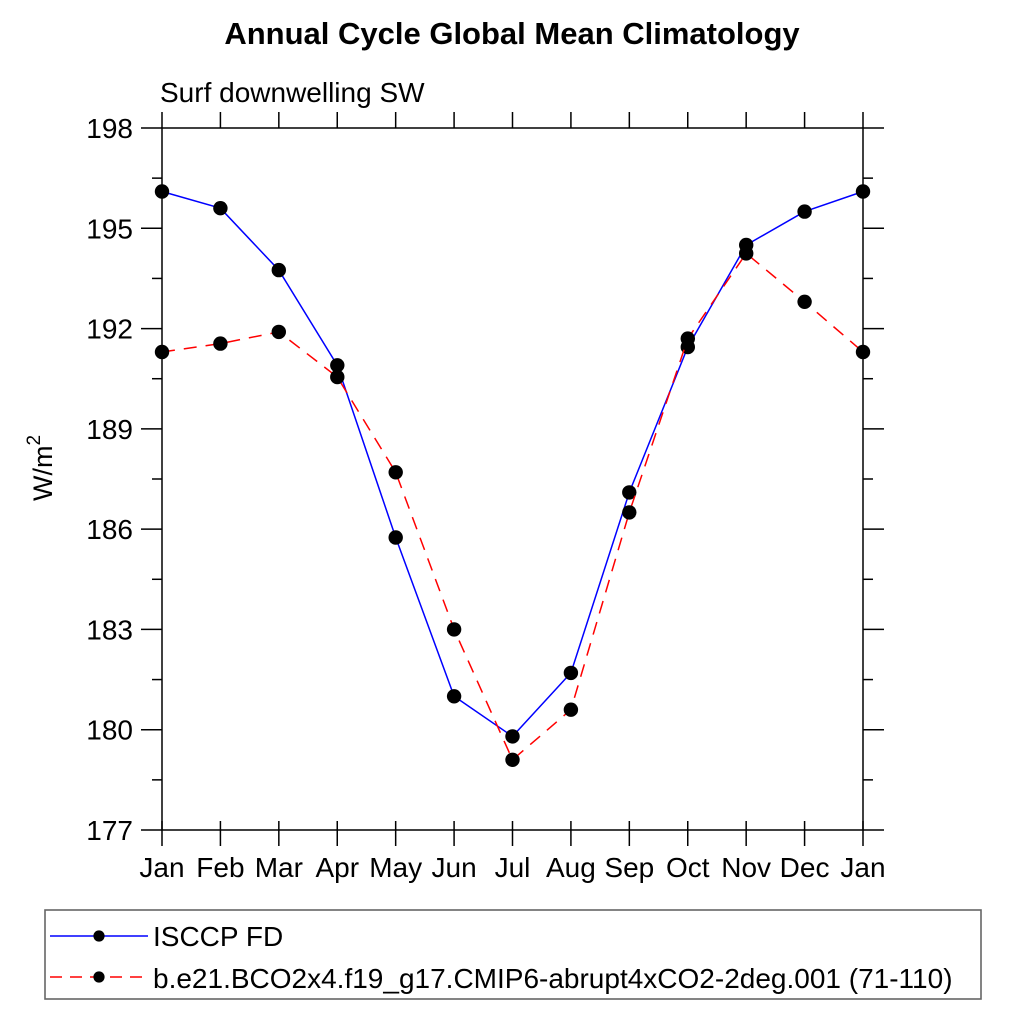  What do you see at coordinates (109, 228) in the screenshot?
I see `y-tick-label: 195` at bounding box center [109, 228].